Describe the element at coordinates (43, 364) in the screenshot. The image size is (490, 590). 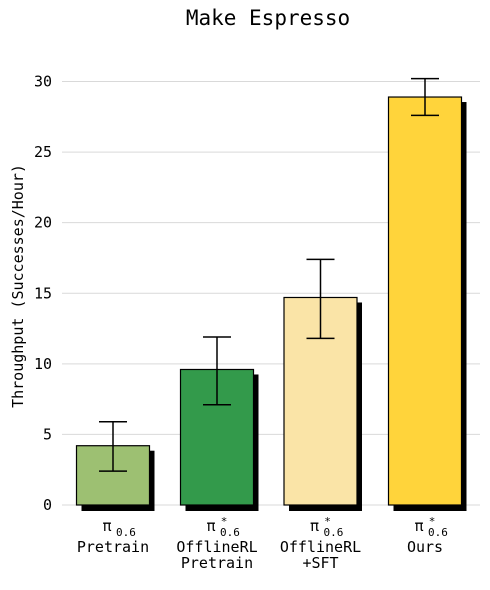
I see `y-tick-label: 10` at that location.